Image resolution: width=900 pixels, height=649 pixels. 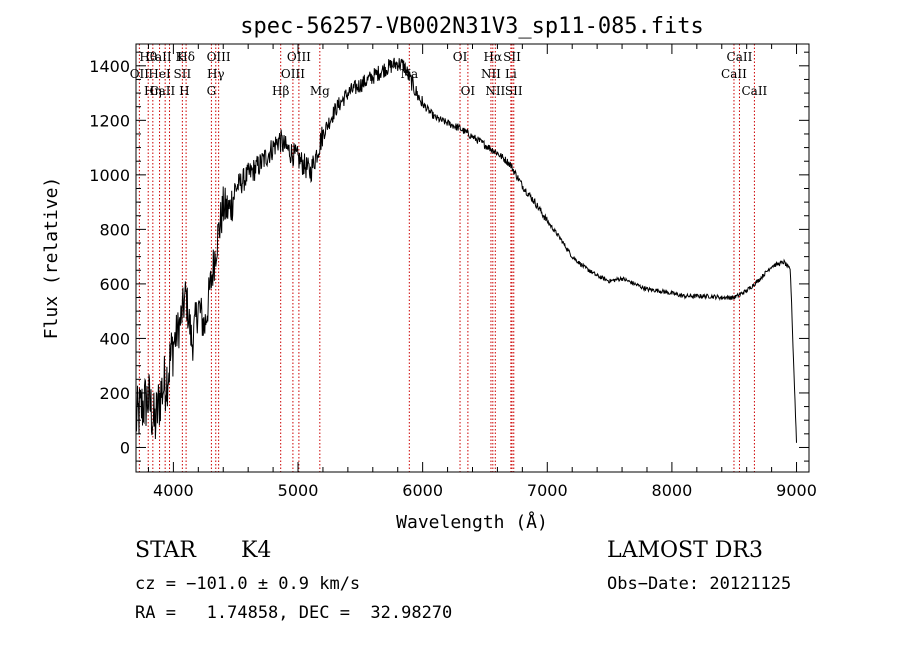 I want to click on y-tick-label: 600, so click(x=114, y=284).